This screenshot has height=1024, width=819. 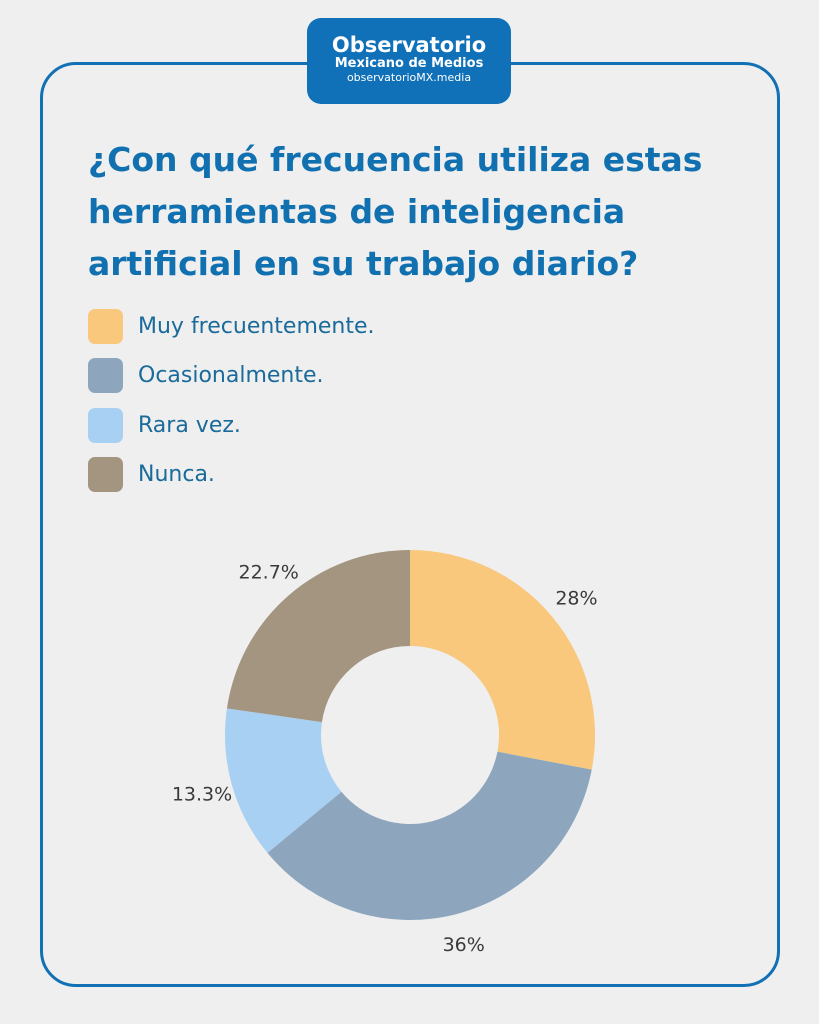 What do you see at coordinates (464, 945) in the screenshot?
I see `slice-label: 36%` at bounding box center [464, 945].